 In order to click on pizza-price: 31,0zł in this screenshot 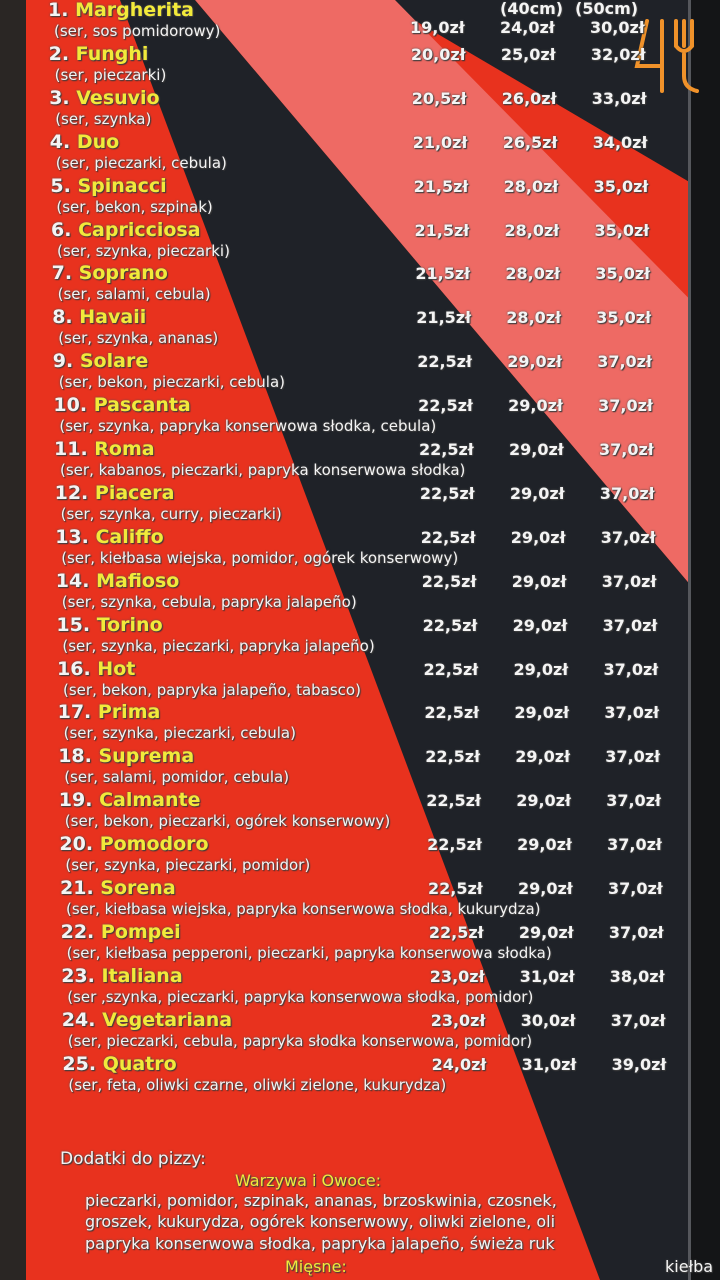, I will do `click(547, 976)`.